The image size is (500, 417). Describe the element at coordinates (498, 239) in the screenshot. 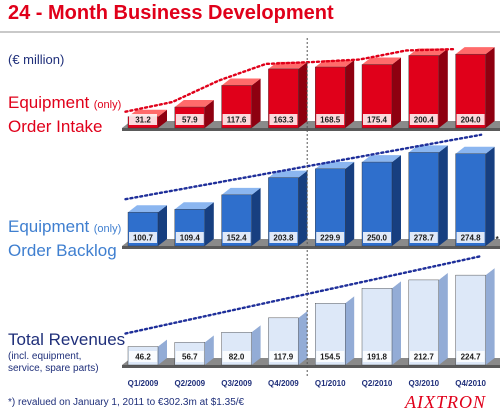

I see `annotation-asterisk: *` at that location.